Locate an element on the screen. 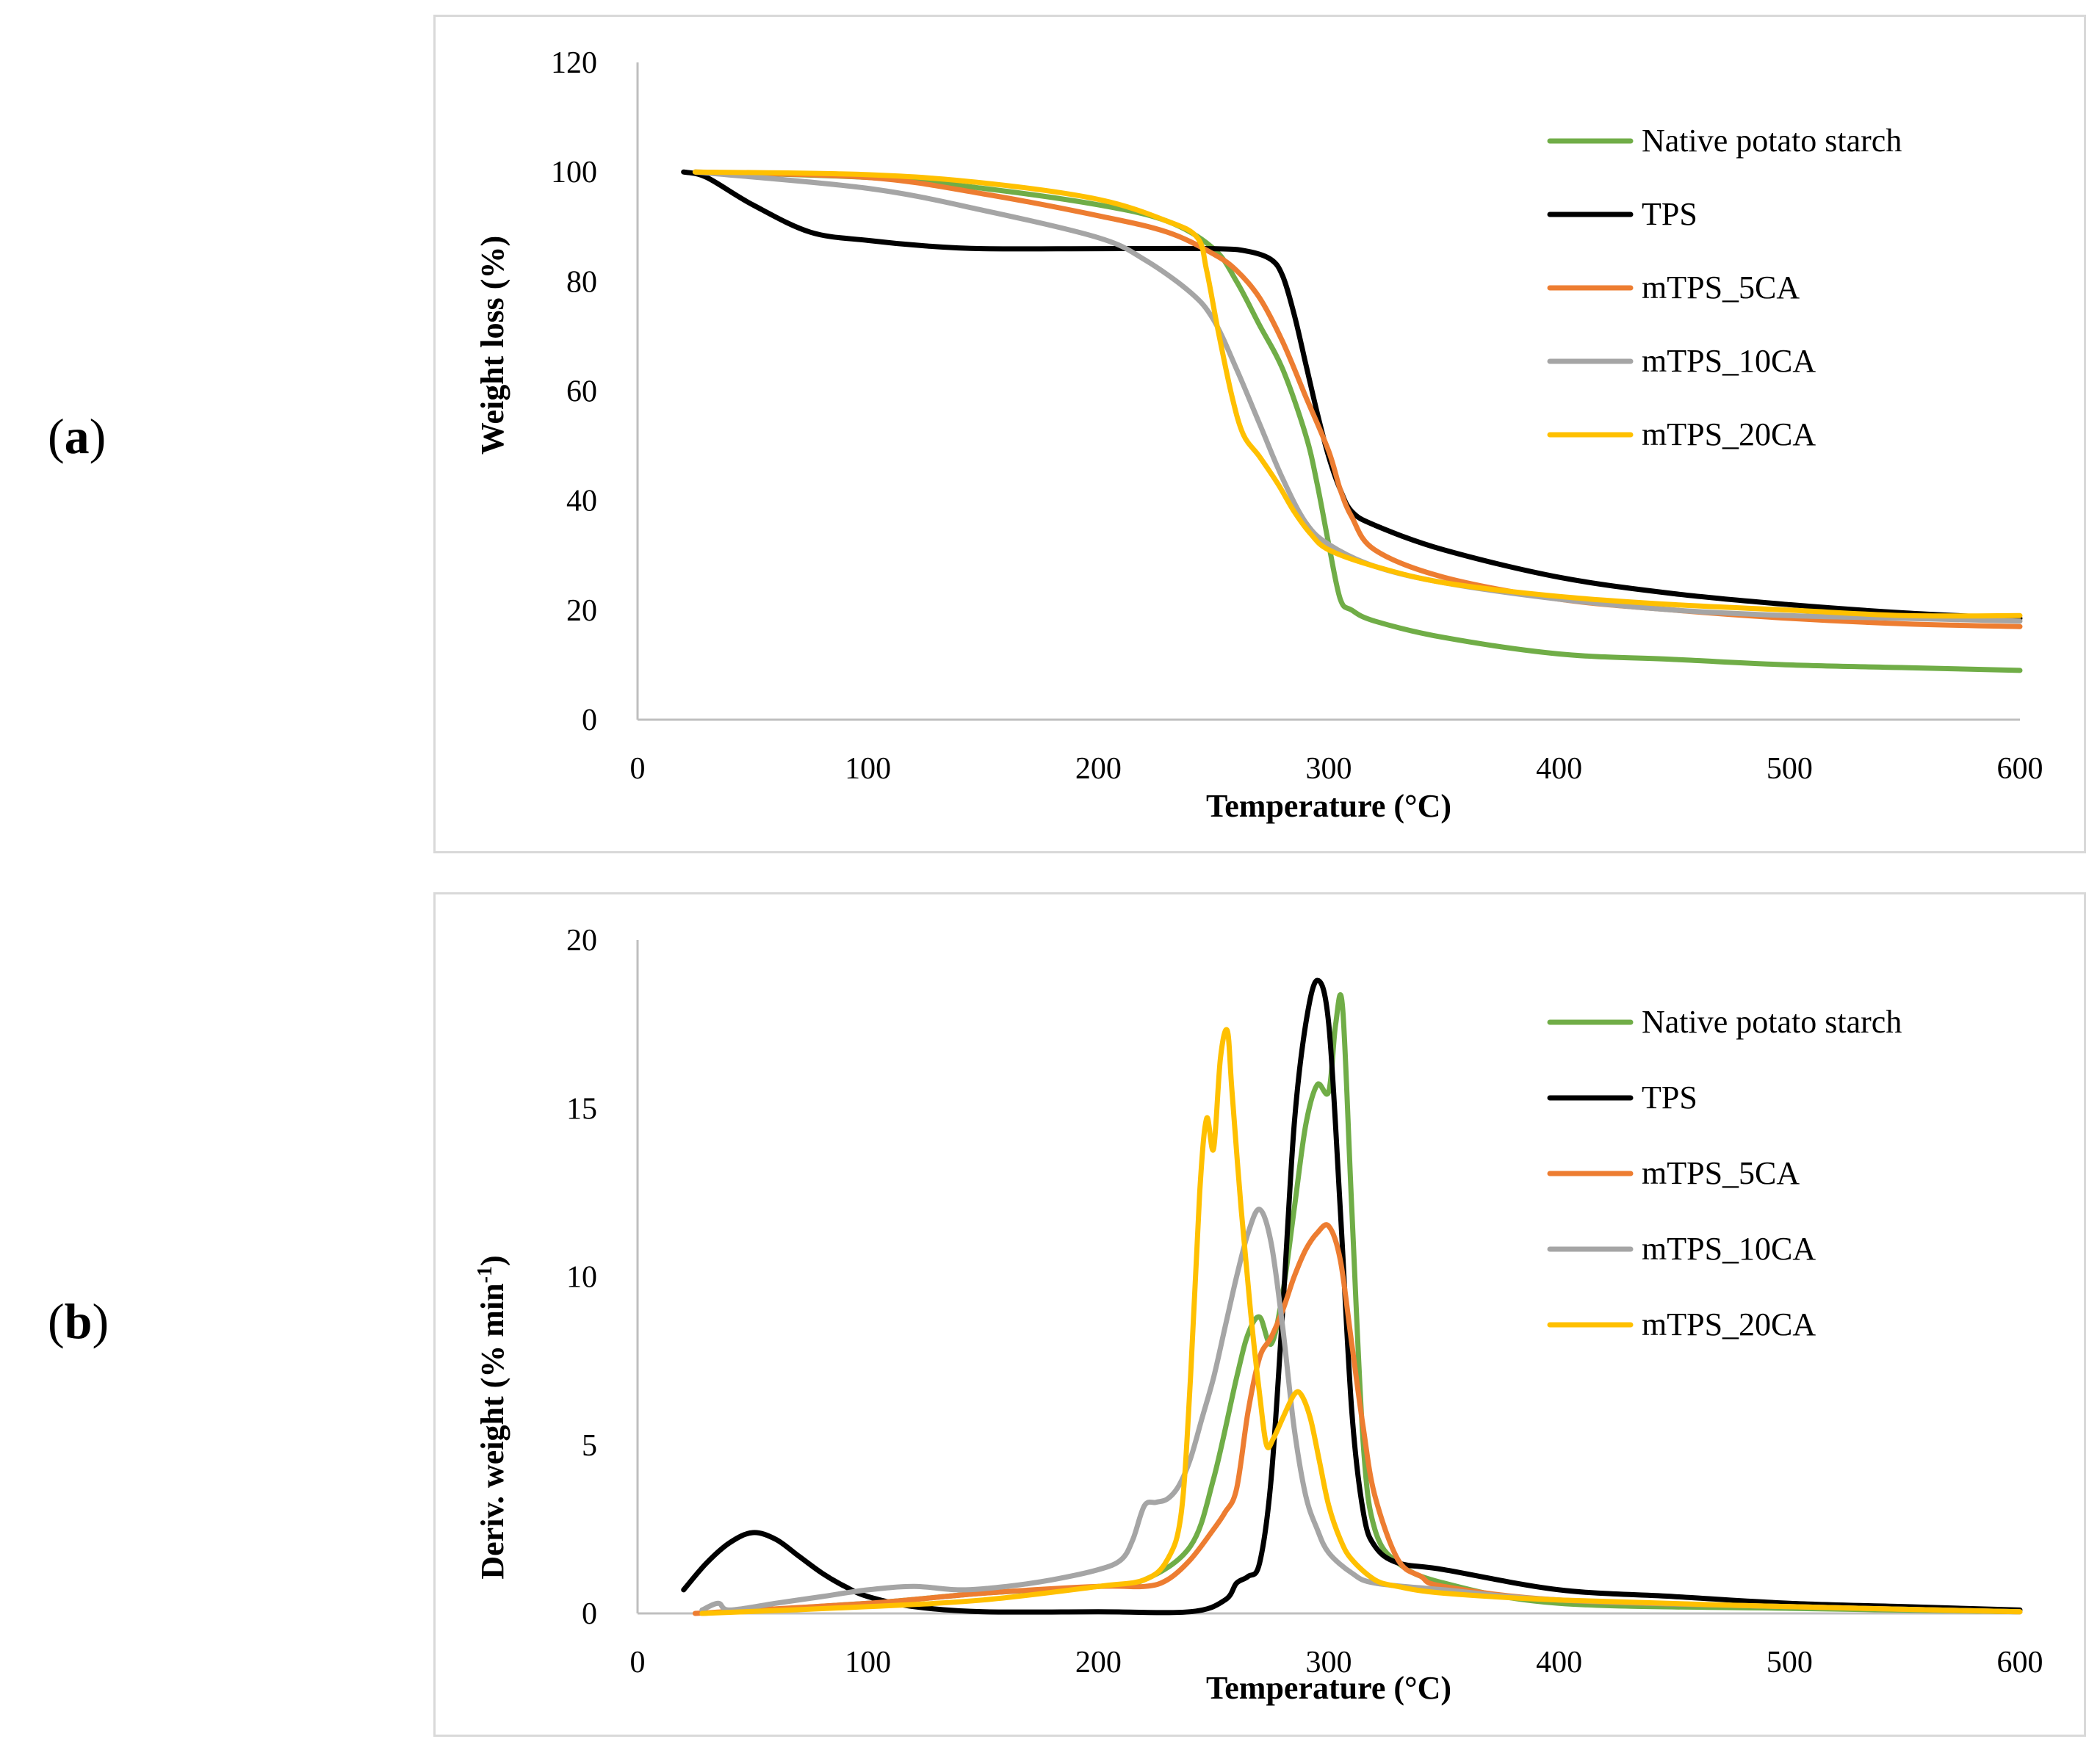 This screenshot has height=1750, width=2100. y-tick-label: 120 is located at coordinates (574, 63).